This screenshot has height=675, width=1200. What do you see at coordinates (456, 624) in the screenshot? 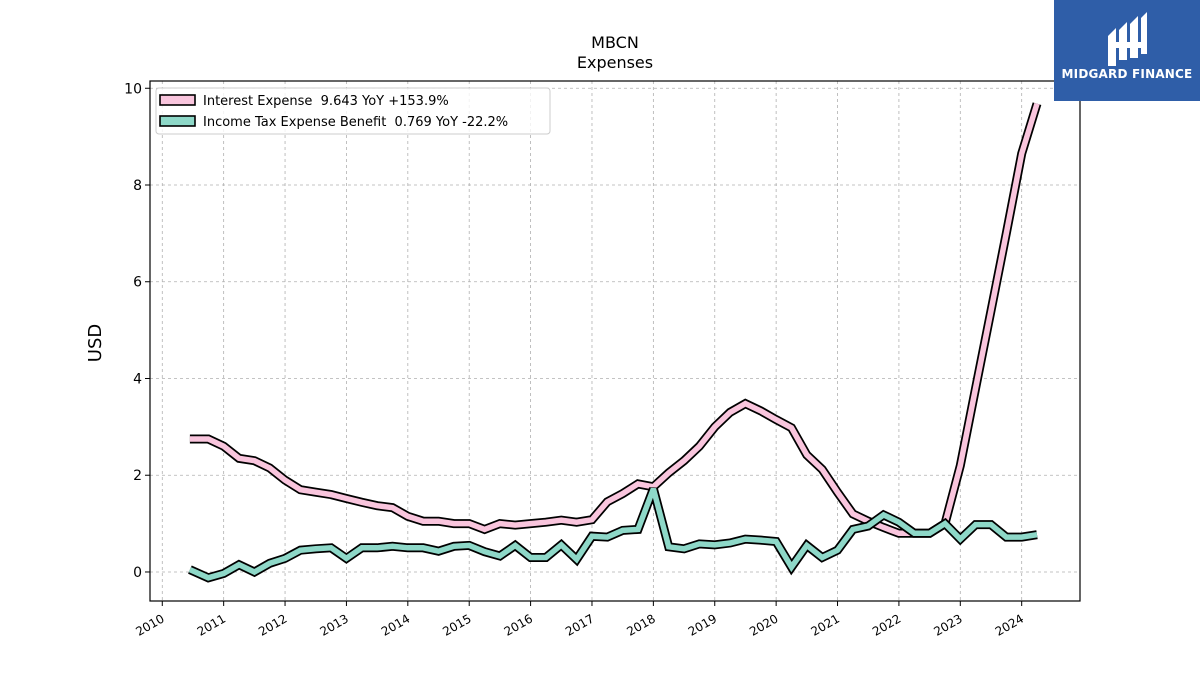
I see `x-tick-label: 2015` at bounding box center [456, 624].